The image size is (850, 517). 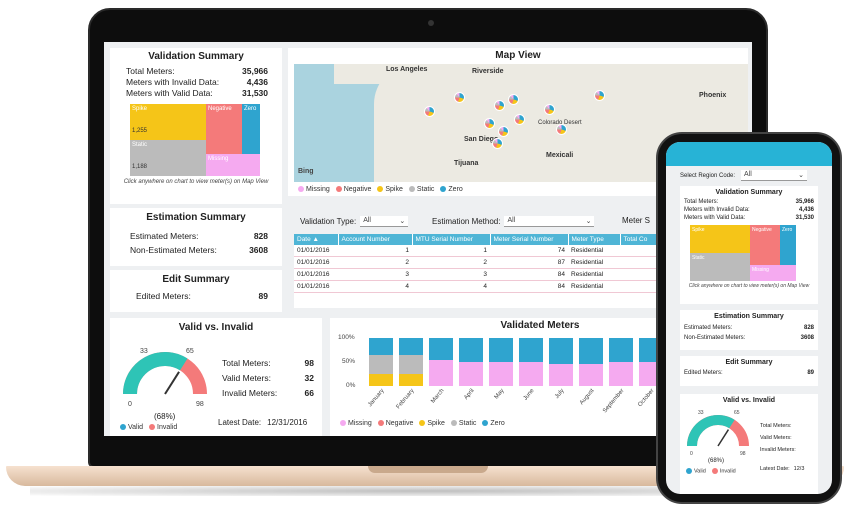 I want to click on validation-type-select: All ⌄, so click(x=384, y=221).